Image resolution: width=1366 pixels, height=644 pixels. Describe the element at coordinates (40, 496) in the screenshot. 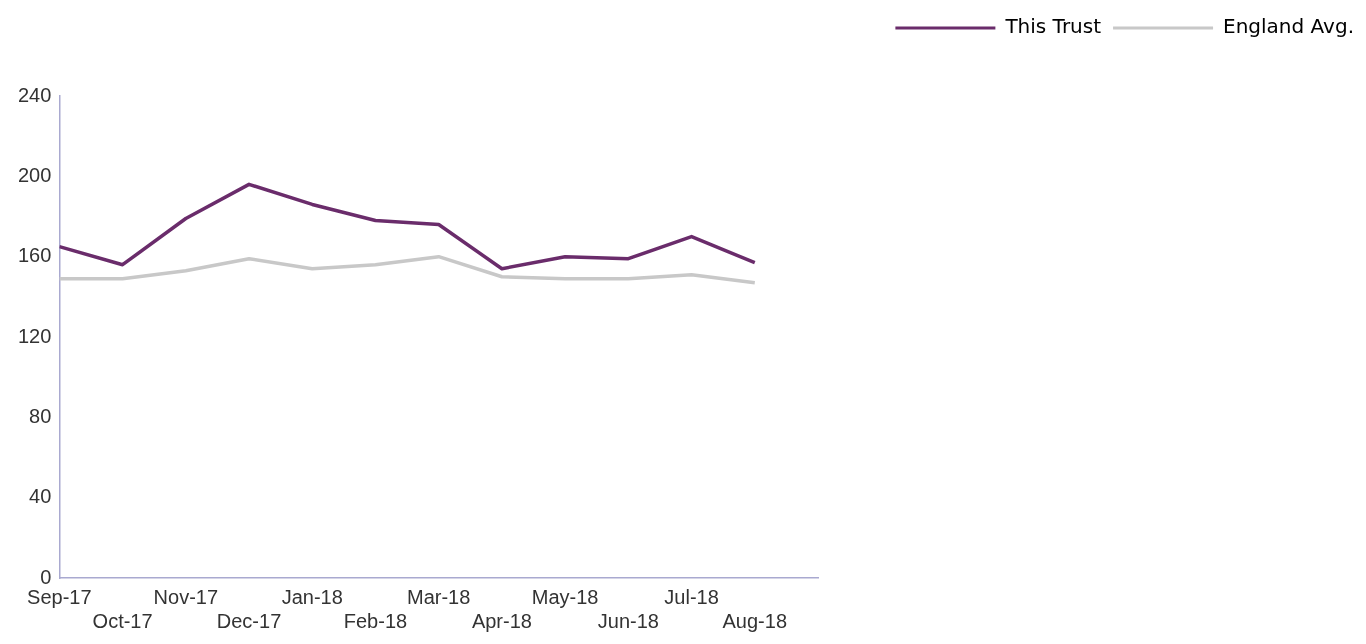

I see `y-tick-label: 40` at that location.